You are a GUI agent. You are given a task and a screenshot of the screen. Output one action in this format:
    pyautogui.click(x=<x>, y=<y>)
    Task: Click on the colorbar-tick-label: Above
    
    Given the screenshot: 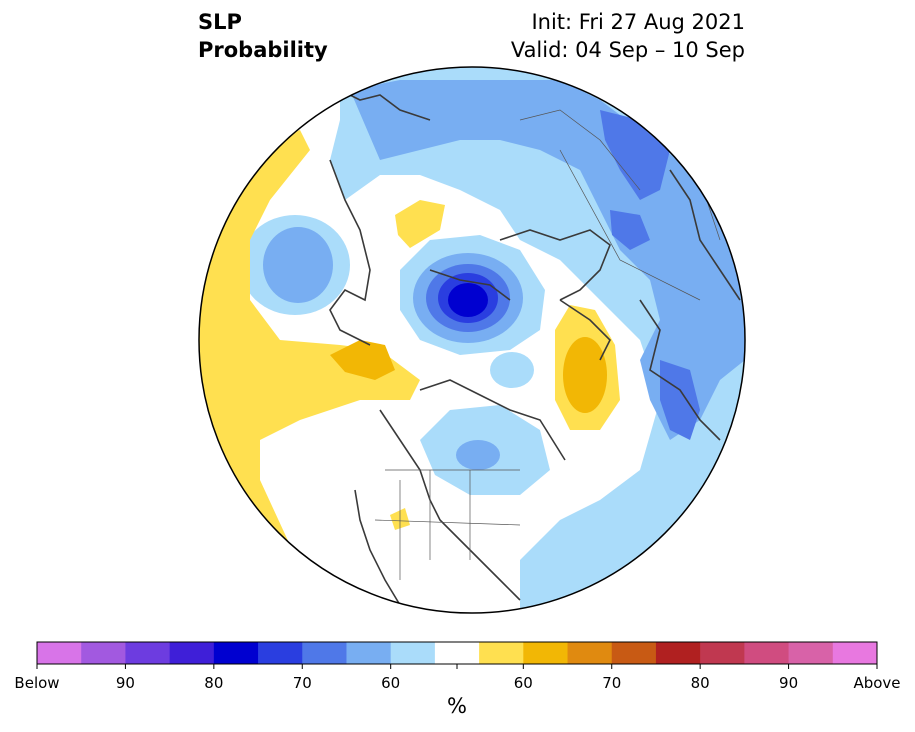 What is the action you would take?
    pyautogui.click(x=877, y=683)
    